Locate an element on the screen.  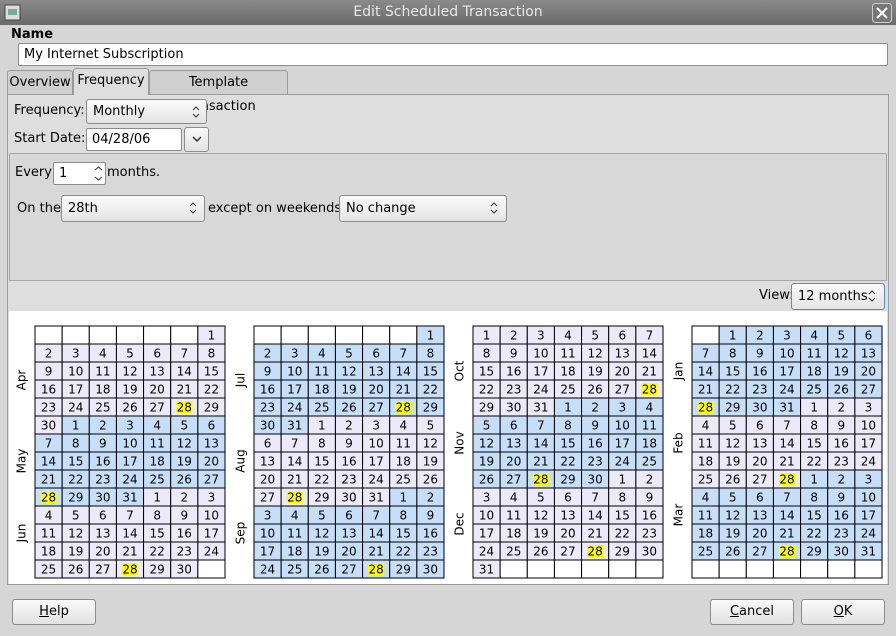
app-icon is located at coordinates (12, 12).